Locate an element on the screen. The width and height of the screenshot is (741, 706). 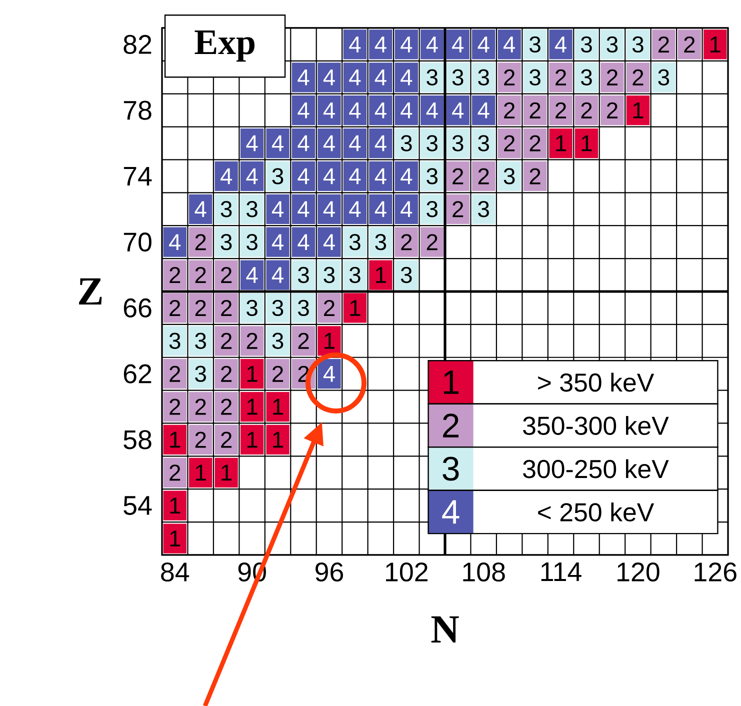
annotation: < 250 keV is located at coordinates (596, 512).